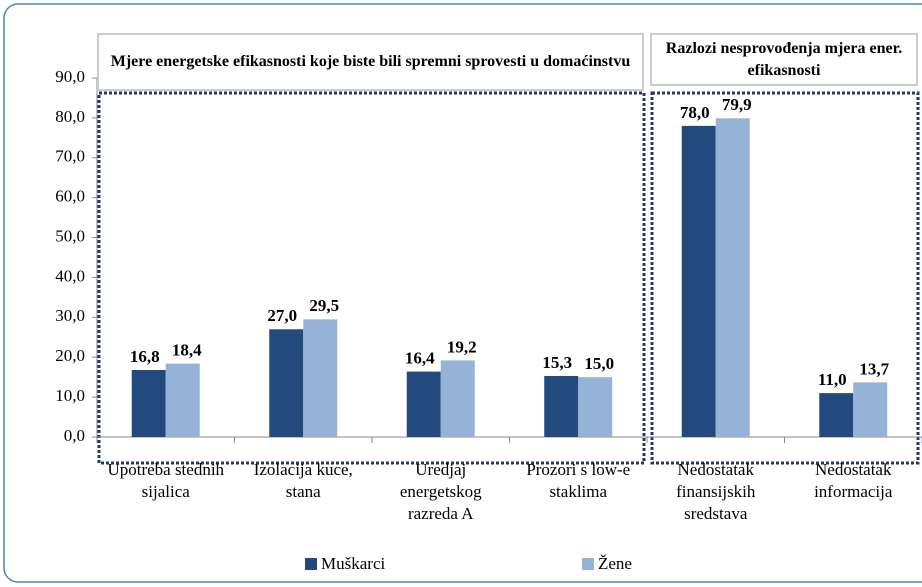 This screenshot has width=922, height=587. What do you see at coordinates (70, 156) in the screenshot?
I see `y-tick-label: 70,0` at bounding box center [70, 156].